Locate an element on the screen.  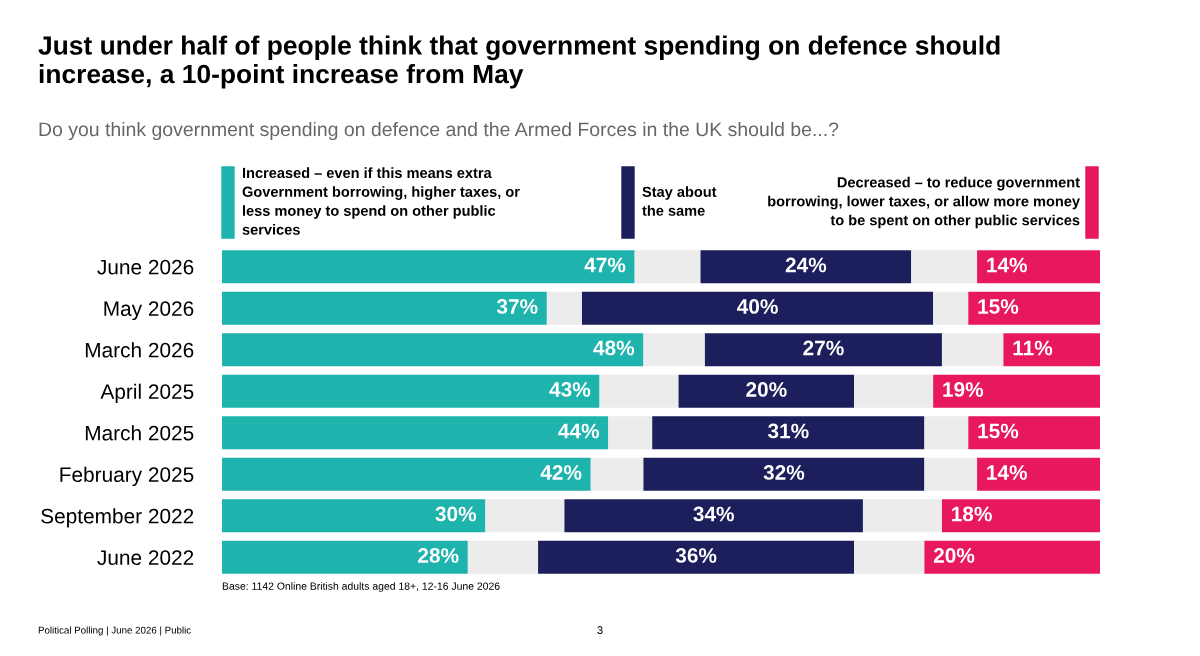
data-label: 44% is located at coordinates (578, 431).